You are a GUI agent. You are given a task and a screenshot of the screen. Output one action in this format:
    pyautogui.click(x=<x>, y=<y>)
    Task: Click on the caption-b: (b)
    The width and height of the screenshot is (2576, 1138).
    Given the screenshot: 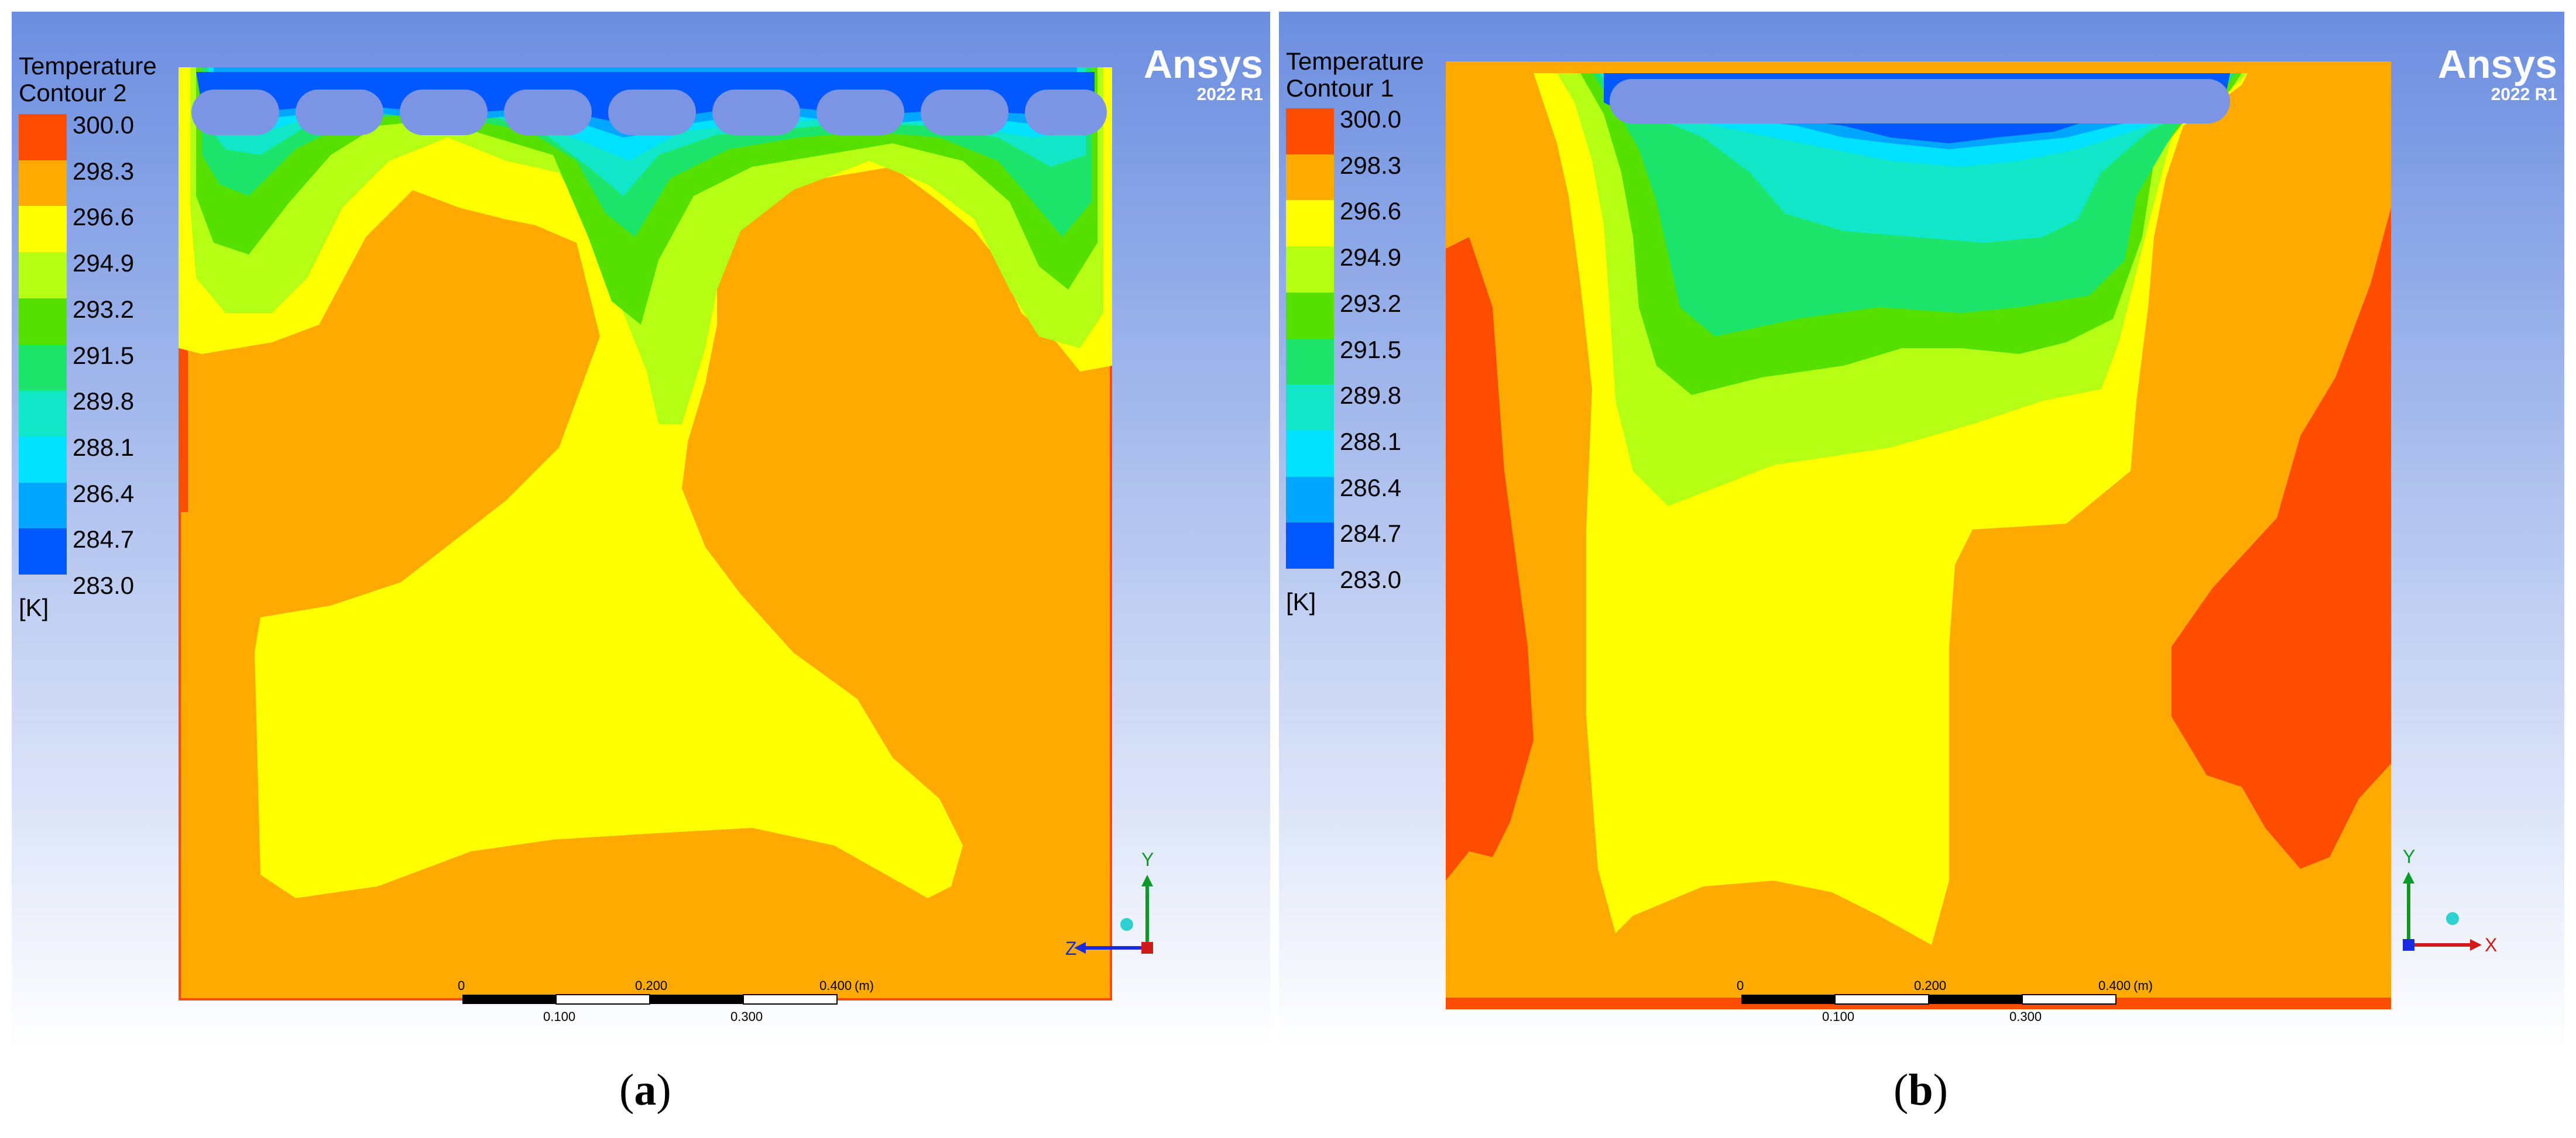 What is the action you would take?
    pyautogui.click(x=1921, y=1090)
    